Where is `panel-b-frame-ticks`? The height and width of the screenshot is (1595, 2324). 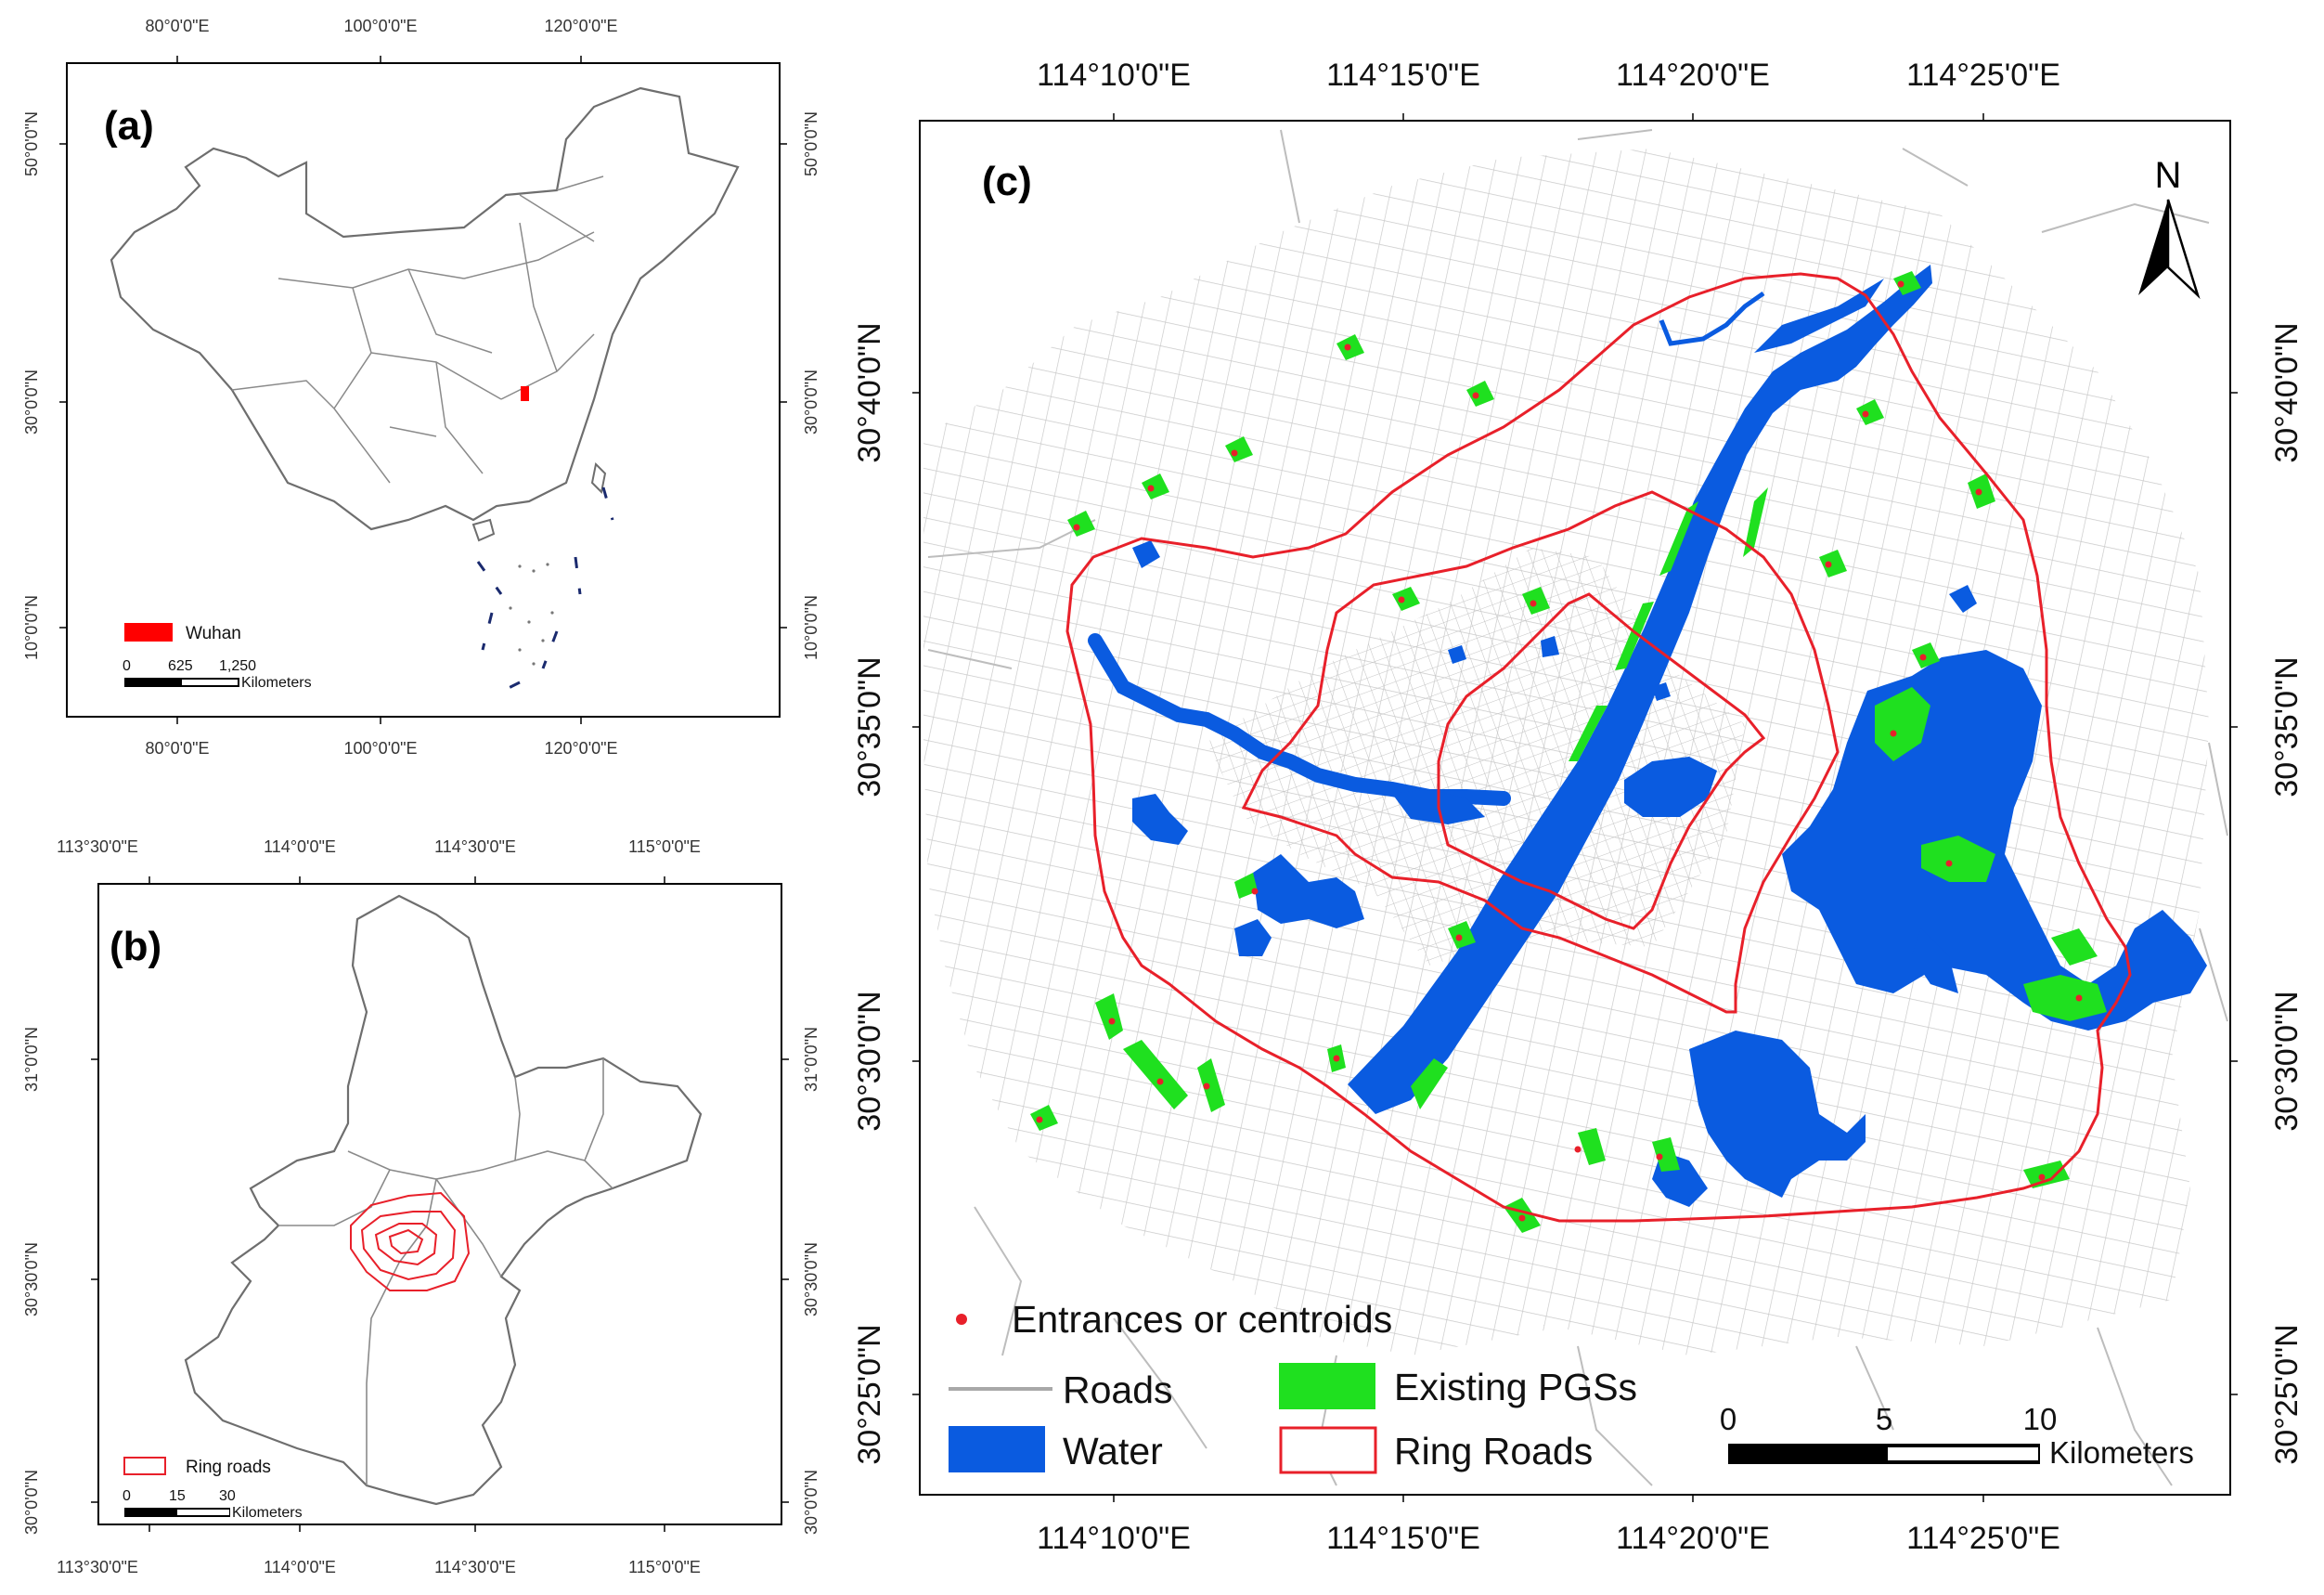
panel-b-frame-ticks is located at coordinates (440, 1204).